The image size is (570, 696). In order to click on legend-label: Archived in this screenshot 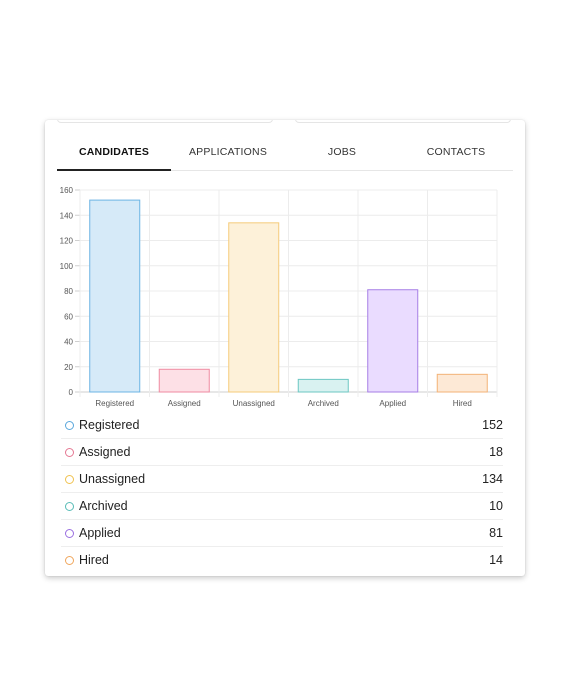, I will do `click(103, 506)`.